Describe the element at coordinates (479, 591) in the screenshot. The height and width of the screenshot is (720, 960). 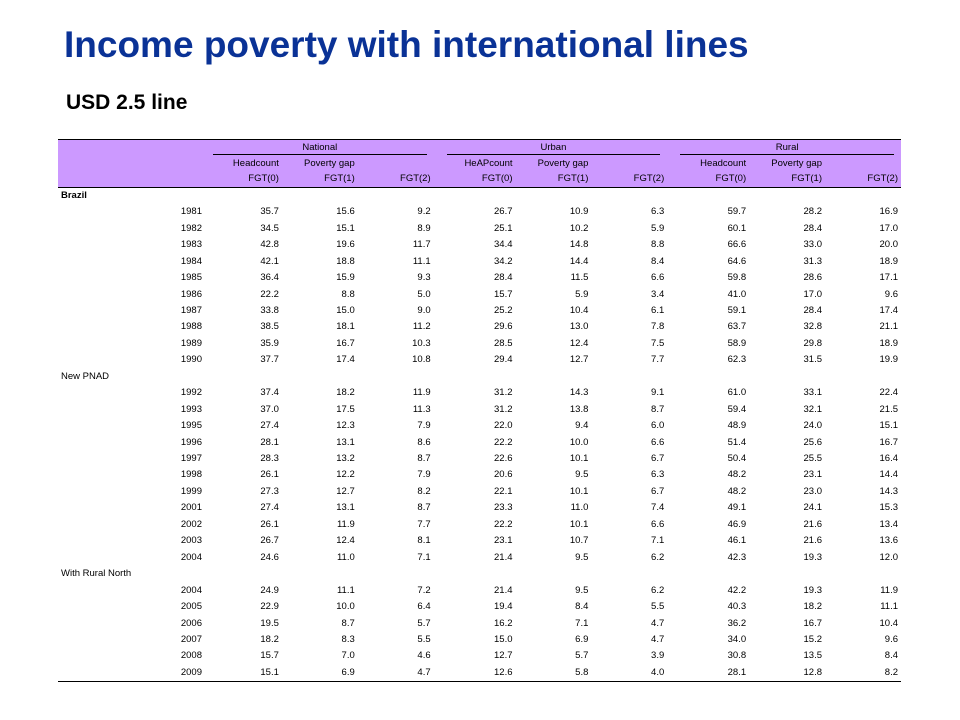
I see `table-row: 2004 24.9 11.1 7.2 21.4 9.5 6.2 42.2 19.3 11.9` at that location.